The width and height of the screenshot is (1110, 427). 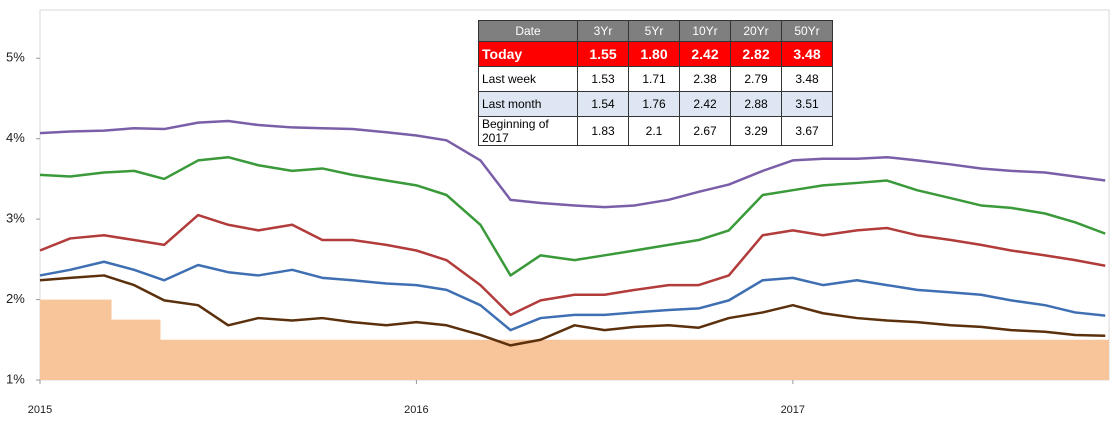 I want to click on table-cell: 1.71, so click(x=654, y=79).